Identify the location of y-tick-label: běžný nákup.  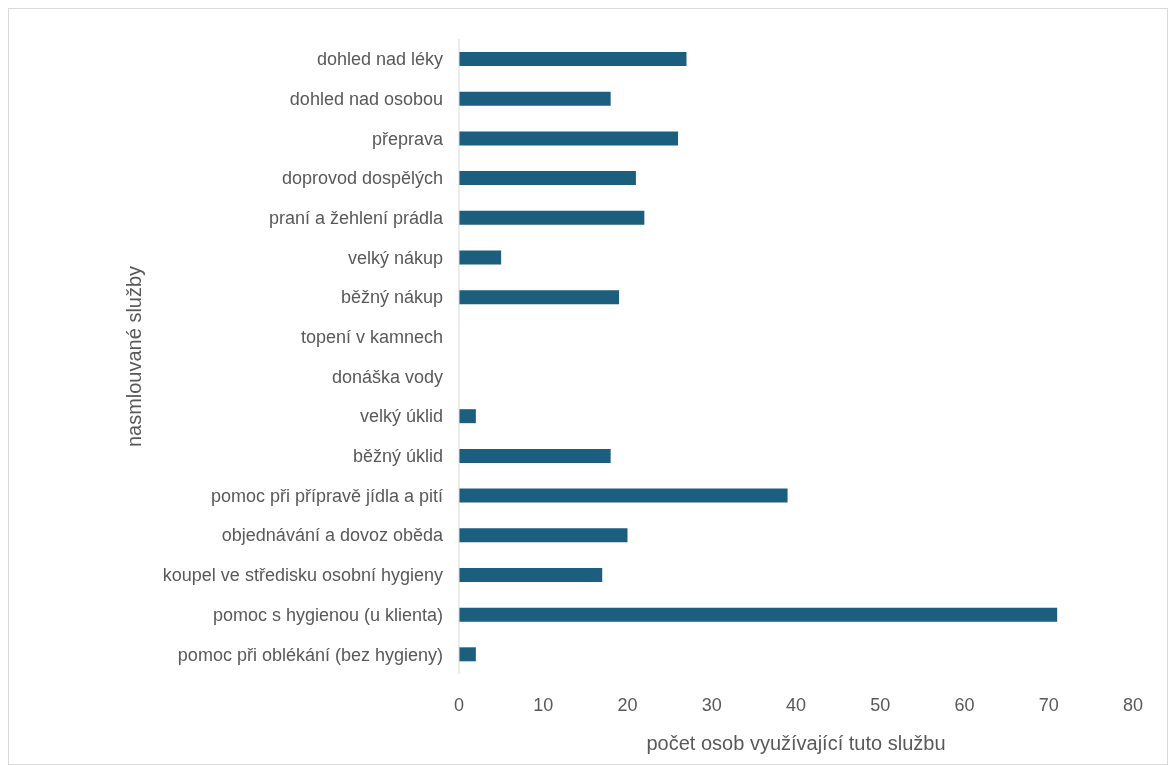
(391, 297).